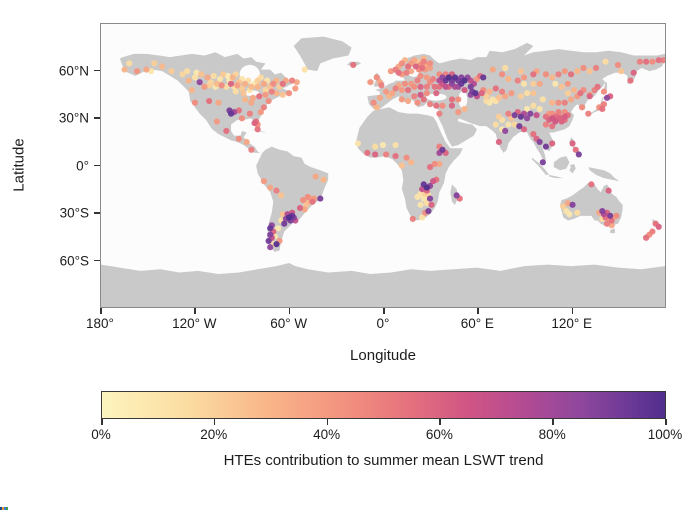 The image size is (688, 513). Describe the element at coordinates (463, 99) in the screenshot. I see `waterbody-caspian-sea` at that location.